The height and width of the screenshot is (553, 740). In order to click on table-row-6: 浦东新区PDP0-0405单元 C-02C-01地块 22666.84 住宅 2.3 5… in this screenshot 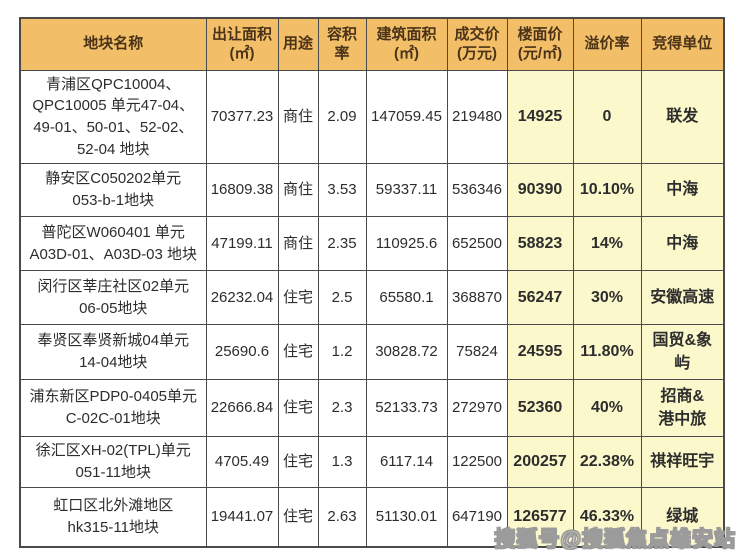, I will do `click(372, 408)`.